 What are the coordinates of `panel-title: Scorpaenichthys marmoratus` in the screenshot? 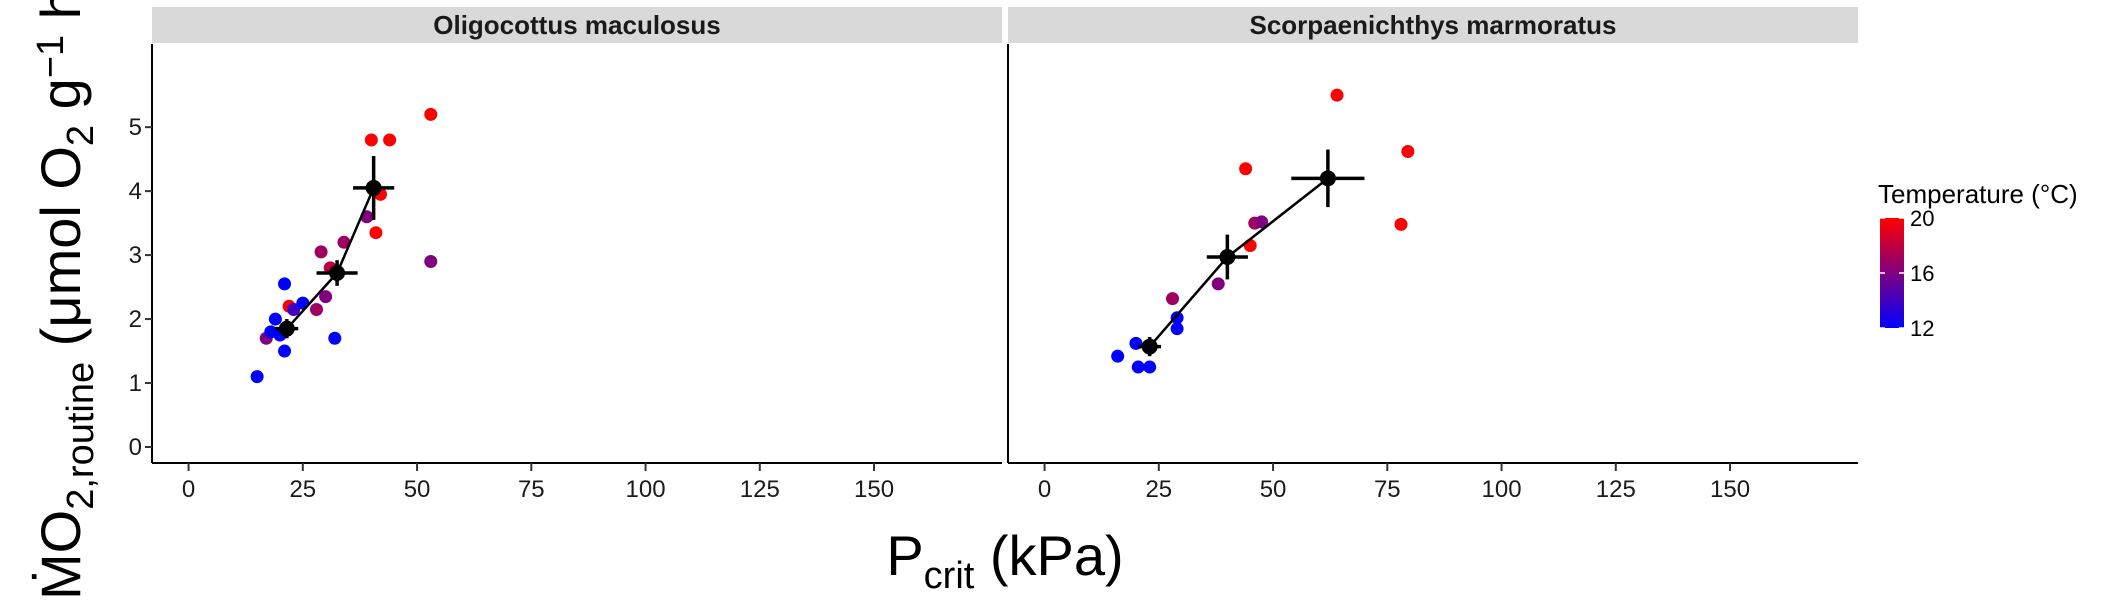 It's located at (1432, 25).